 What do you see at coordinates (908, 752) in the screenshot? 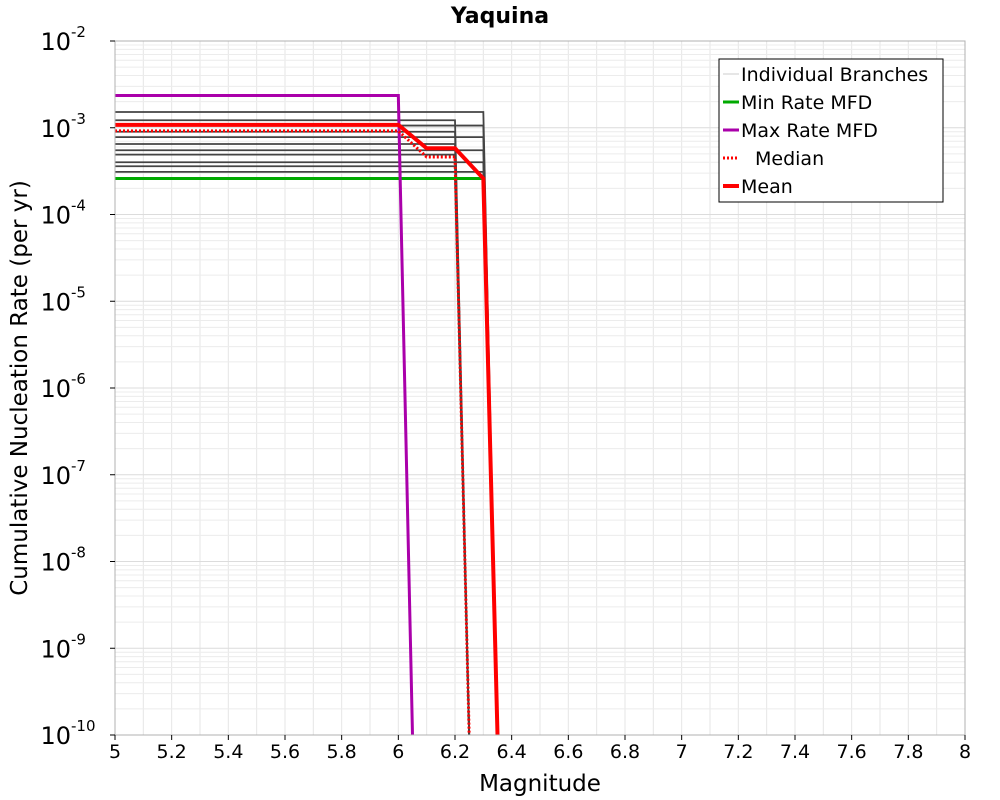
I see `x-tick-label: 7.8` at bounding box center [908, 752].